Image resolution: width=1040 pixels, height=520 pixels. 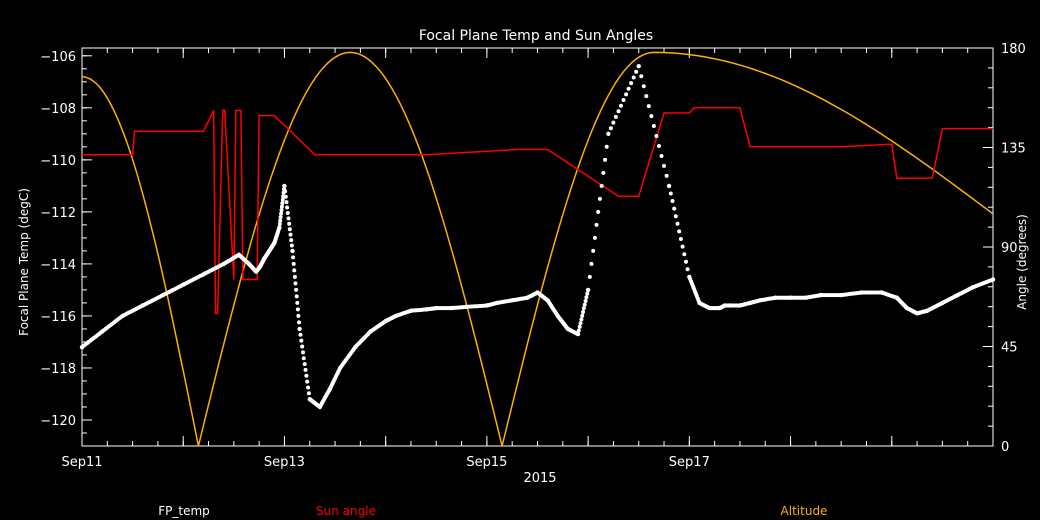 What do you see at coordinates (1009, 248) in the screenshot?
I see `y-right-tick-label: 90` at bounding box center [1009, 248].